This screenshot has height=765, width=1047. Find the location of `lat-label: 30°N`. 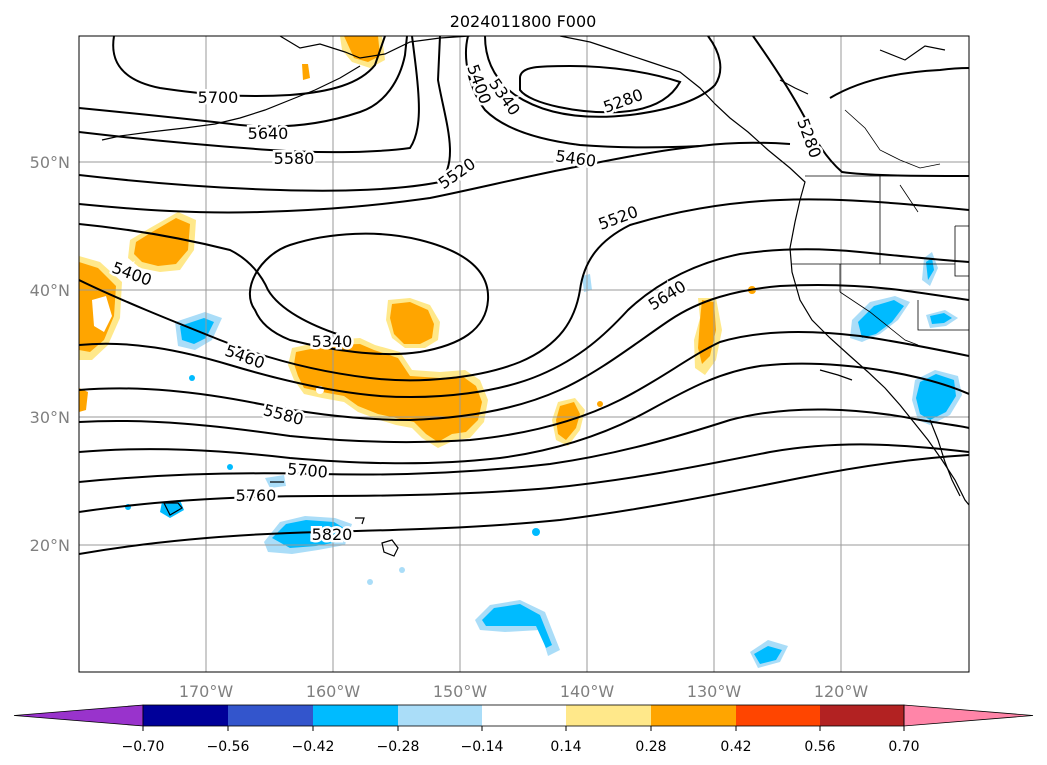

lat-label: 30°N is located at coordinates (50, 417).